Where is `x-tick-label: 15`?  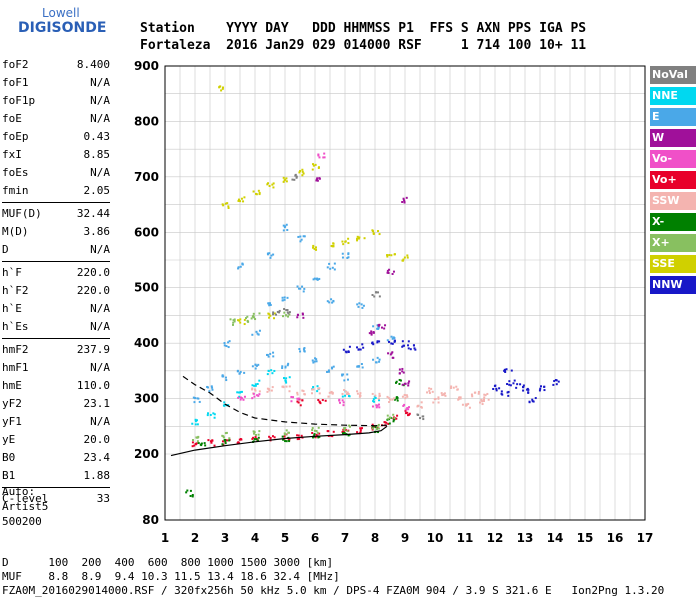
x-tick-label: 15 is located at coordinates (585, 538).